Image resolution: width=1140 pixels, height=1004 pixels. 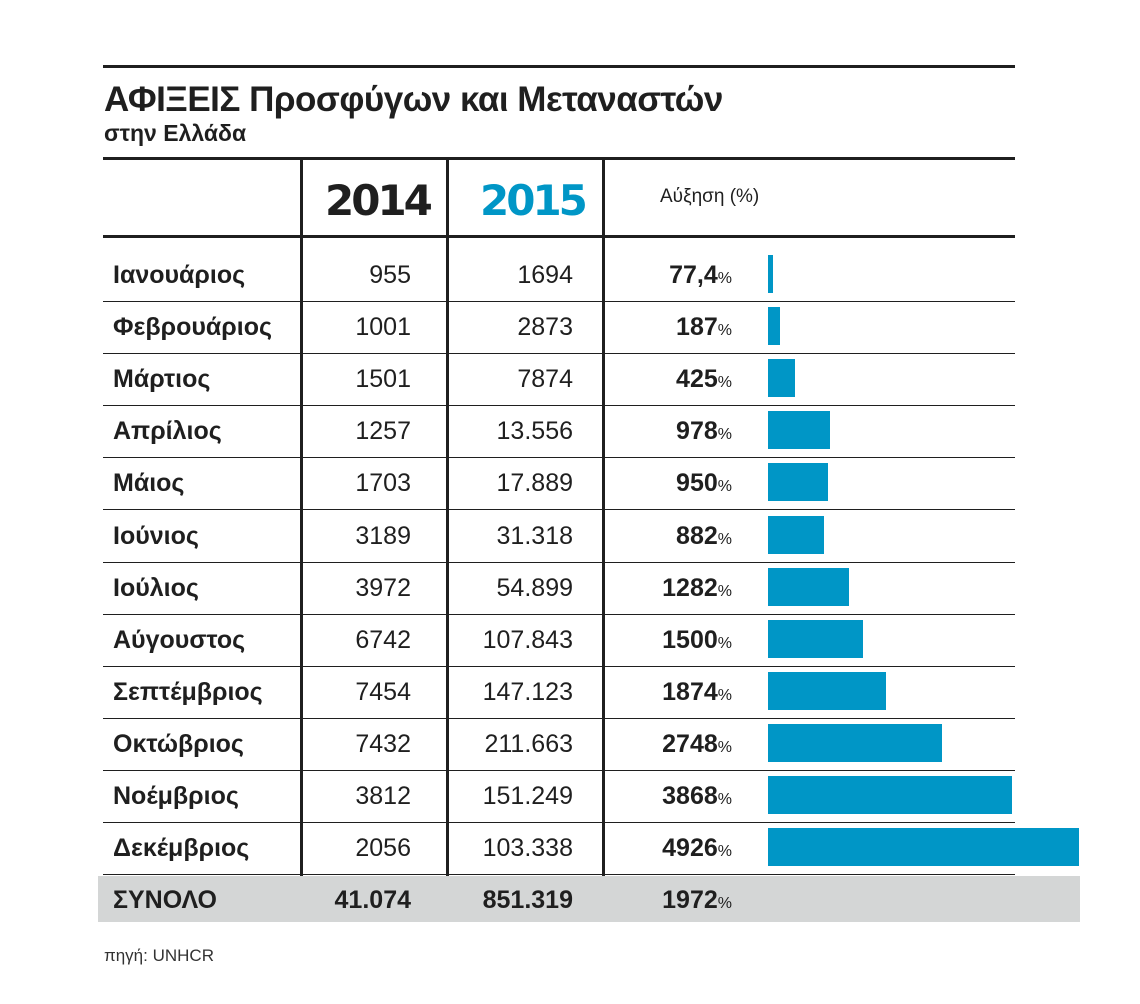 What do you see at coordinates (188, 691) in the screenshot?
I see `month-label: Σεπτέμβριος` at bounding box center [188, 691].